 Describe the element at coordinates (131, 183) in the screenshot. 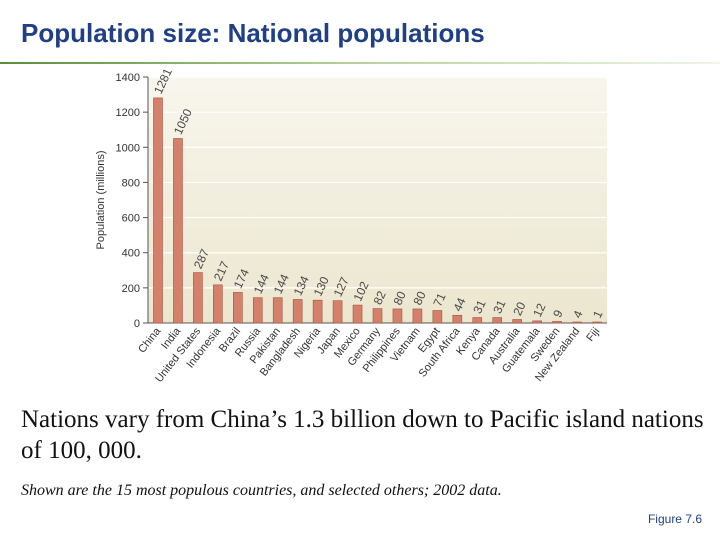

I see `y-tick-label: 800` at that location.